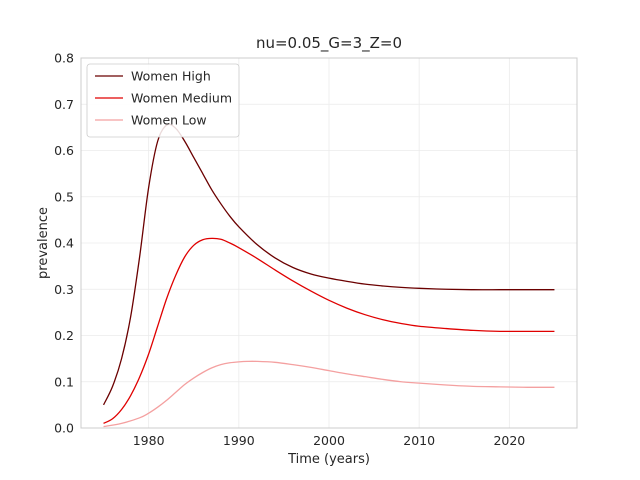 Image resolution: width=640 pixels, height=480 pixels. What do you see at coordinates (509, 440) in the screenshot?
I see `x-tick-label: 2020` at bounding box center [509, 440].